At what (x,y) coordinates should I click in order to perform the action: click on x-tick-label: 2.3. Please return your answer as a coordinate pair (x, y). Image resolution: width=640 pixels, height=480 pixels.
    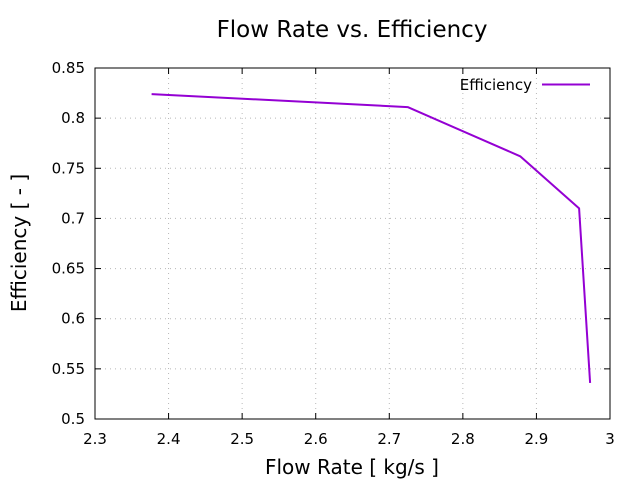
    Looking at the image, I should click on (95, 439).